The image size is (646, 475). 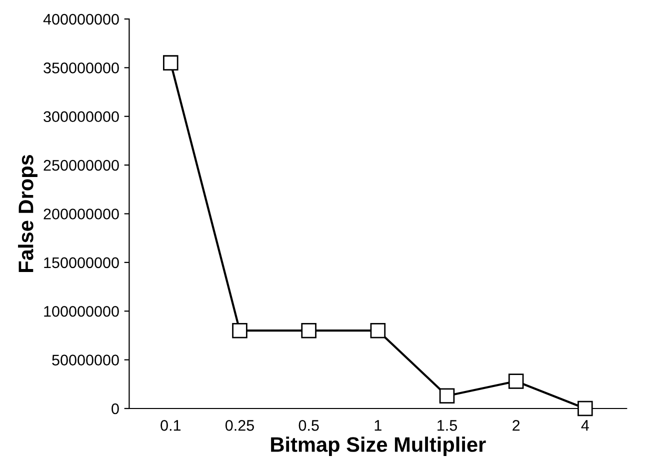 What do you see at coordinates (81, 116) in the screenshot?
I see `y-tick-label: 300000000` at bounding box center [81, 116].